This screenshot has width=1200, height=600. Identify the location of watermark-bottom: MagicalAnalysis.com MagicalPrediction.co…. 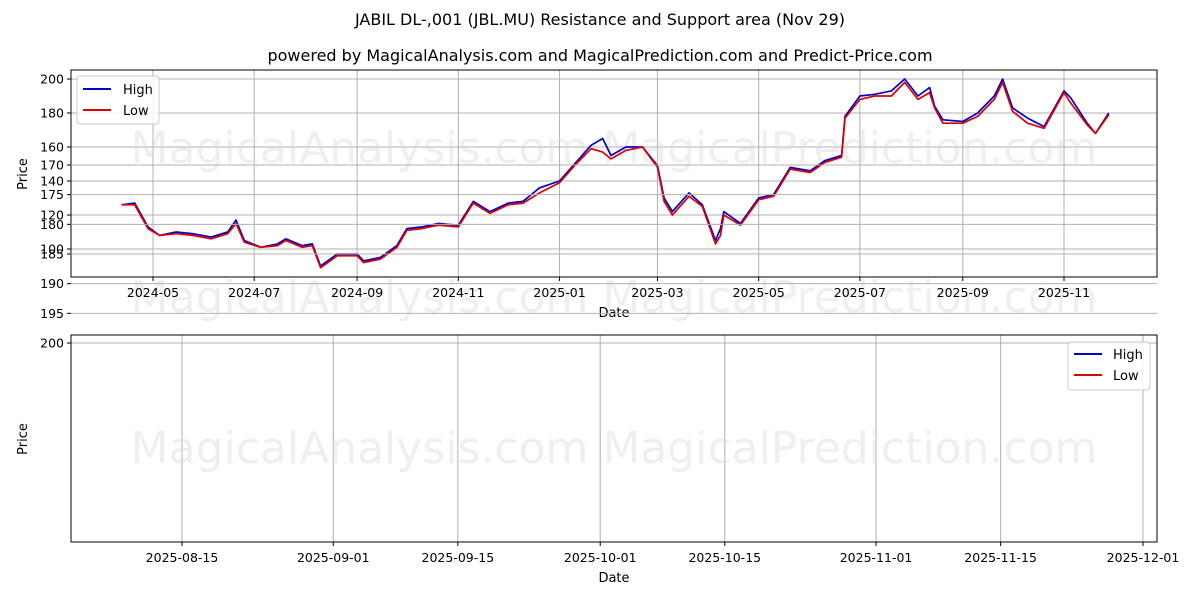
(614, 448).